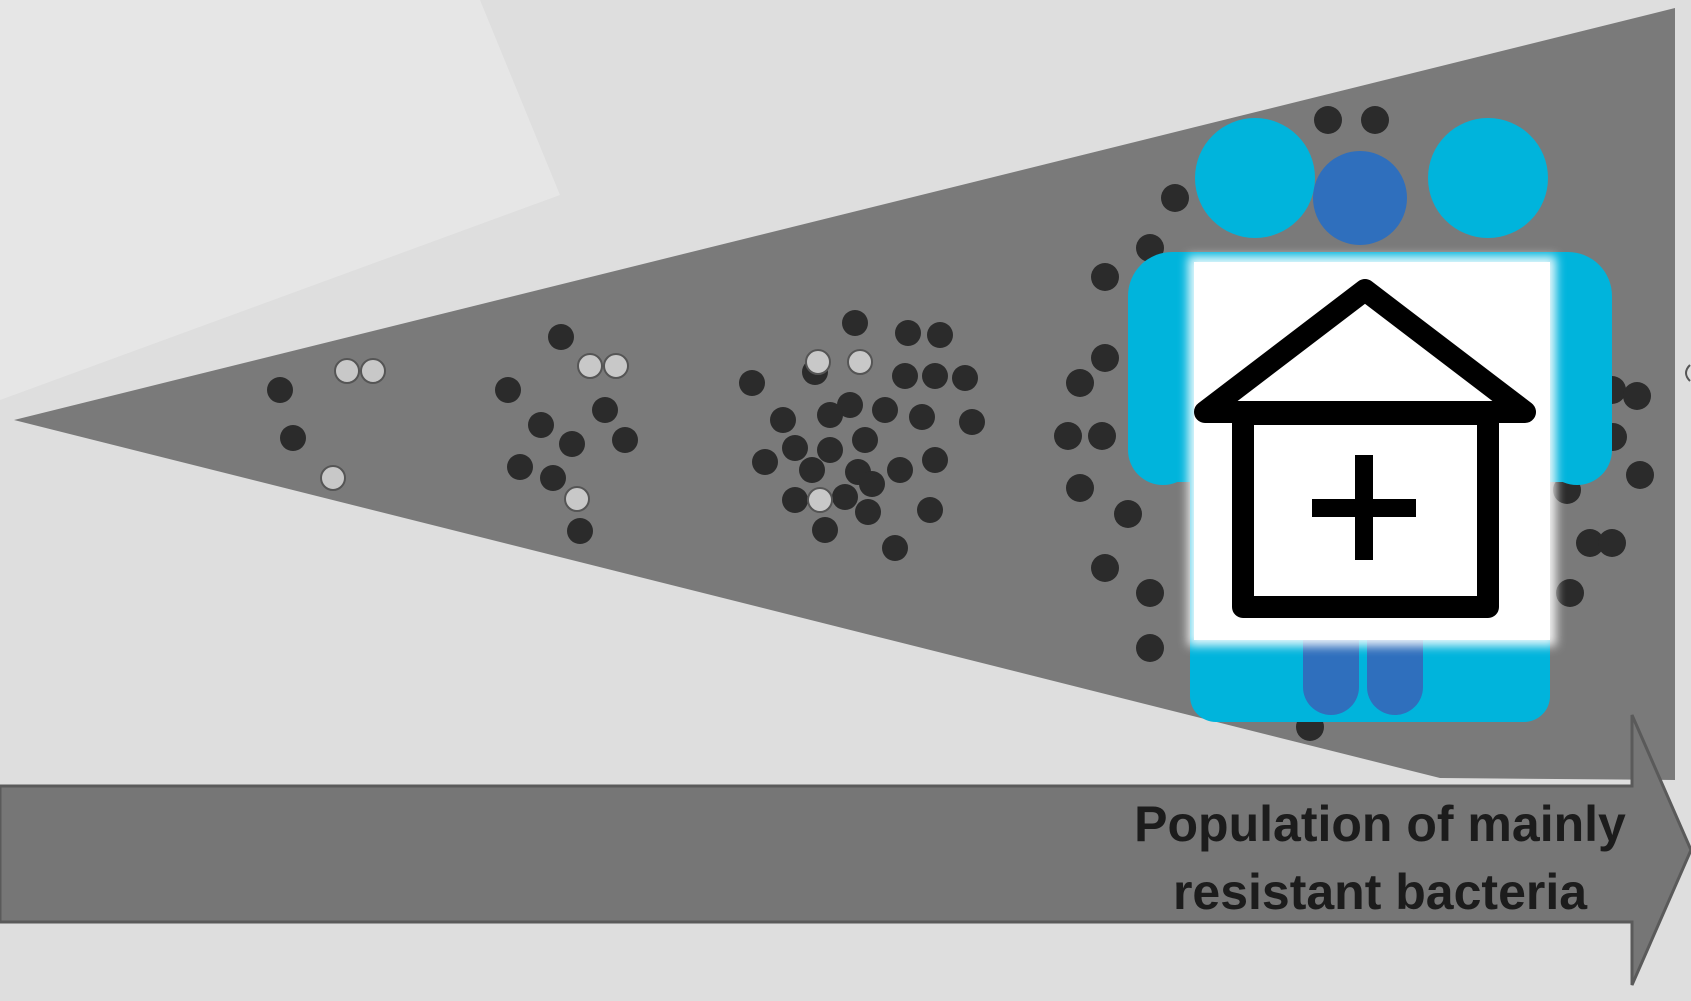 This screenshot has width=1691, height=1001. Describe the element at coordinates (1365, 448) in the screenshot. I see `hospital-icon` at that location.